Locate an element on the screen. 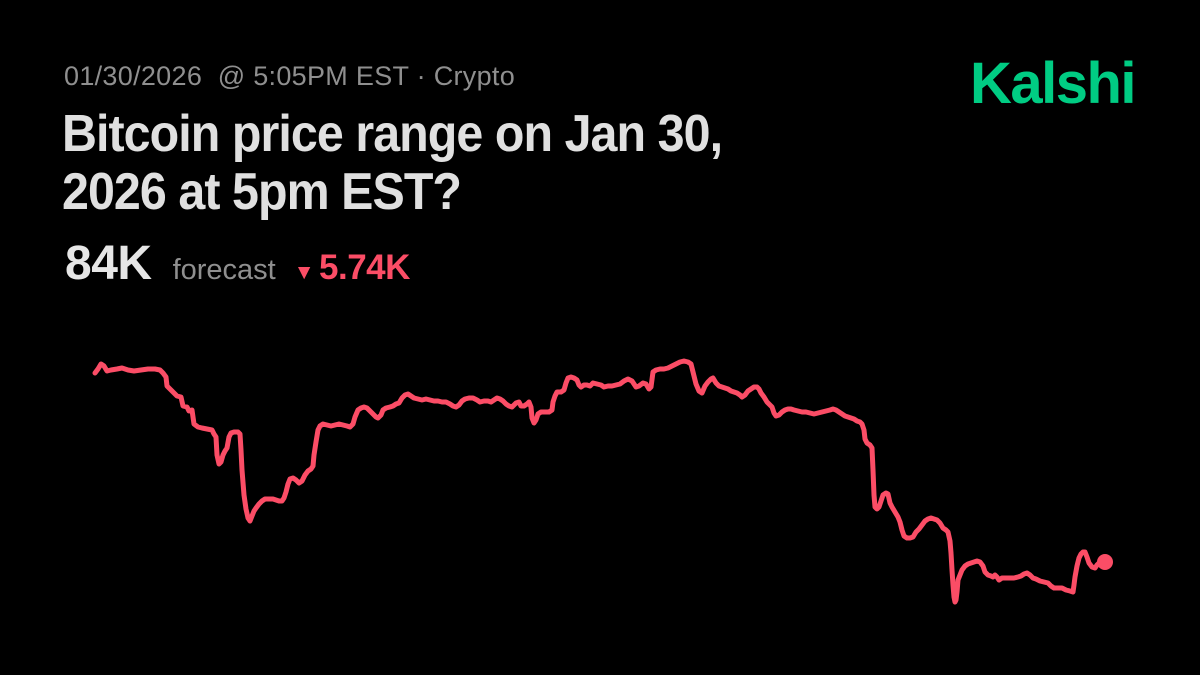 This screenshot has width=1200, height=675. forecast-change-value: 5.74K is located at coordinates (364, 267).